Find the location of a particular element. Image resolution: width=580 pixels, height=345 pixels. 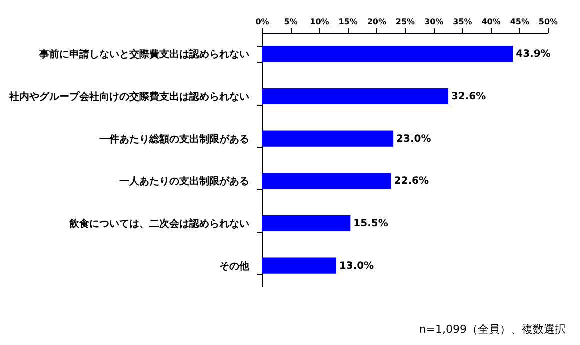

x-tick-label: 20% is located at coordinates (376, 22).